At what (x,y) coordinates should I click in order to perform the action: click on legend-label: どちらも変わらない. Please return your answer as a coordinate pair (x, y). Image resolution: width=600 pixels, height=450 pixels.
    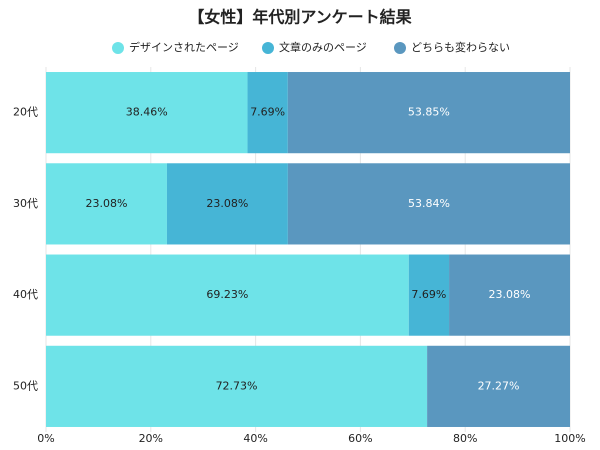
    Looking at the image, I should click on (460, 47).